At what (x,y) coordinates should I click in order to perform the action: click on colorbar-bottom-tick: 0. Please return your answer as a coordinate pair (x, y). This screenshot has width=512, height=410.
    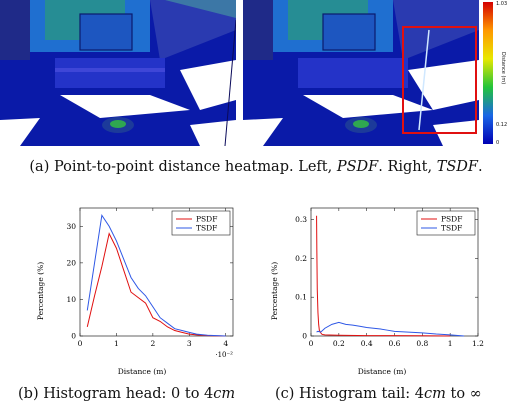
    Looking at the image, I should click on (498, 143).